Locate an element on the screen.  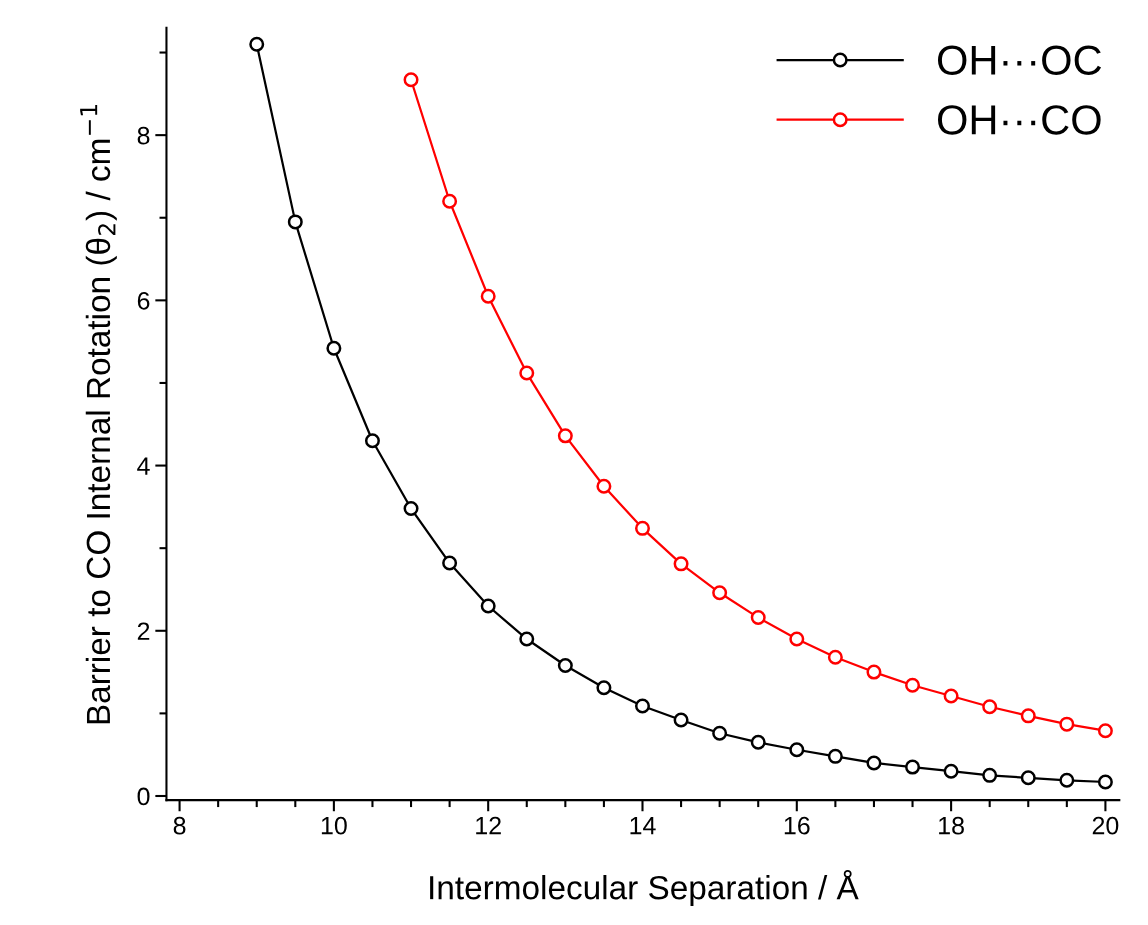
x-tick-label: 12 is located at coordinates (488, 825).